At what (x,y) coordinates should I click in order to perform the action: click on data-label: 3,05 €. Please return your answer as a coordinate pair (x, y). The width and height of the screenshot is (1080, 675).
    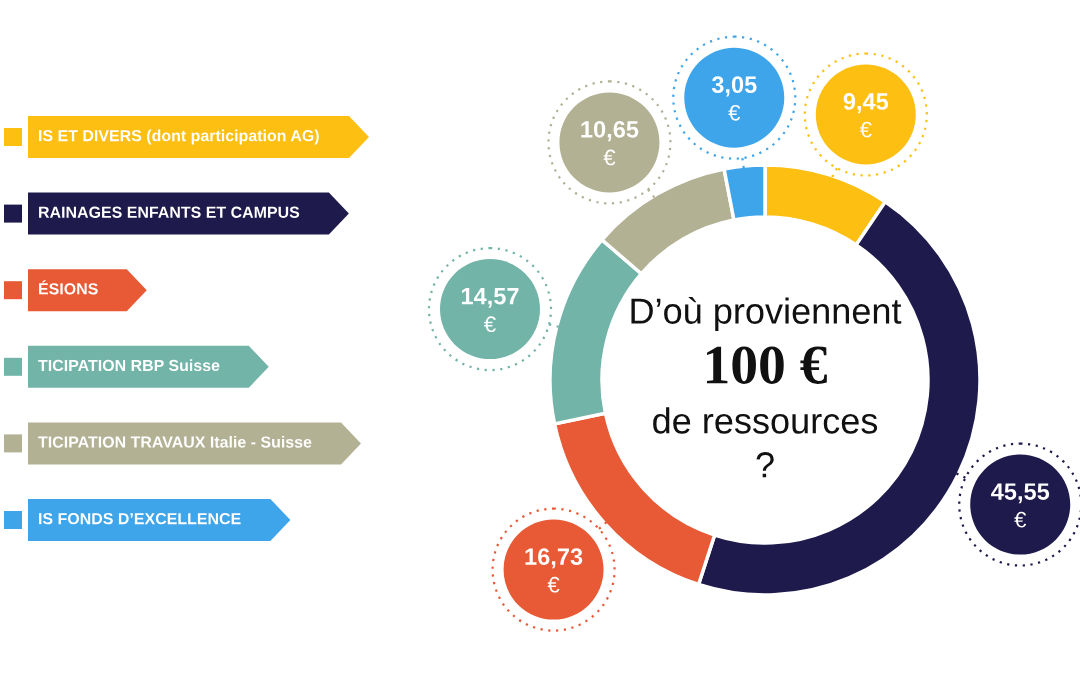
    Looking at the image, I should click on (734, 98).